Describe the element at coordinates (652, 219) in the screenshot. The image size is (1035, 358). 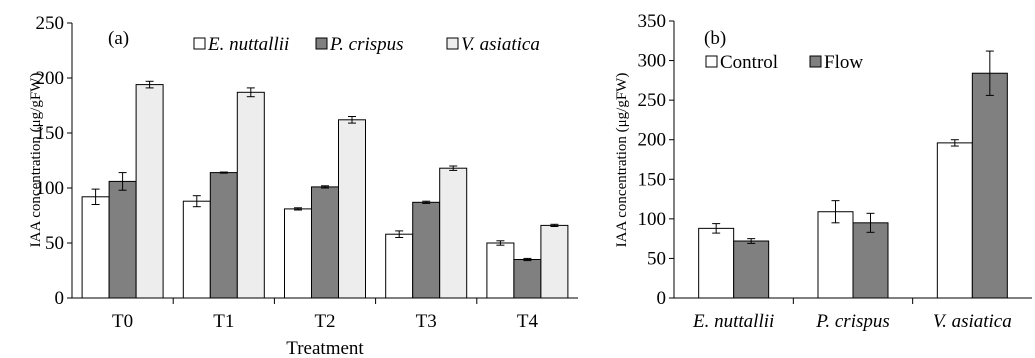
I see `chart-b-y-tick-label: 100` at that location.